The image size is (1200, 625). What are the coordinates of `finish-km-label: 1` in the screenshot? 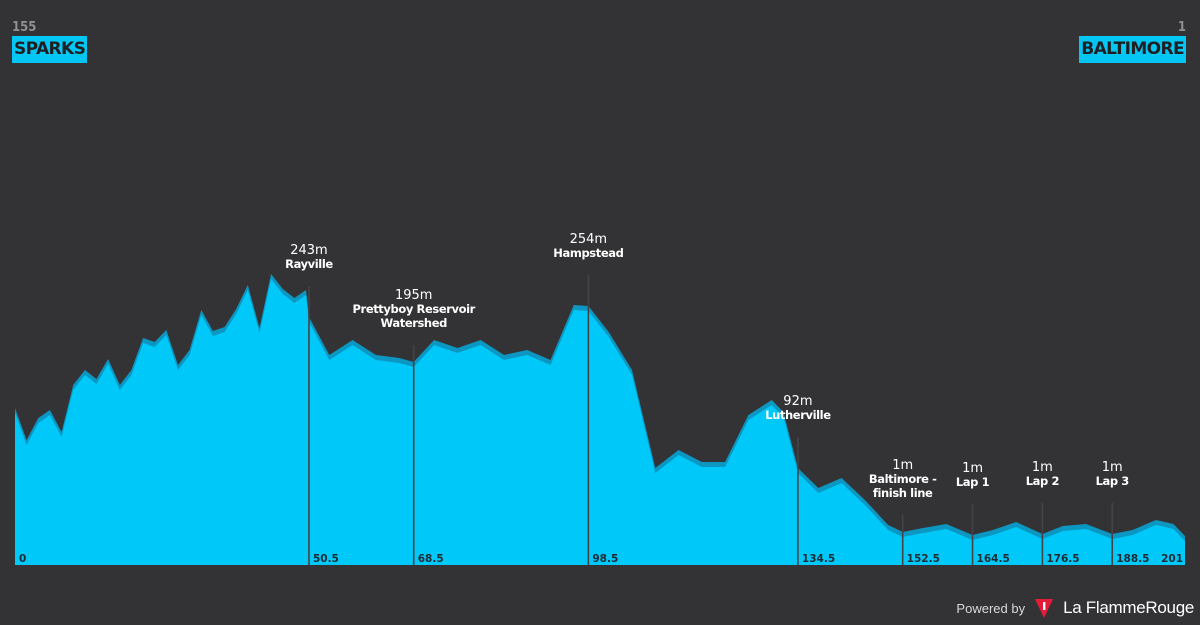 It's located at (1181, 27).